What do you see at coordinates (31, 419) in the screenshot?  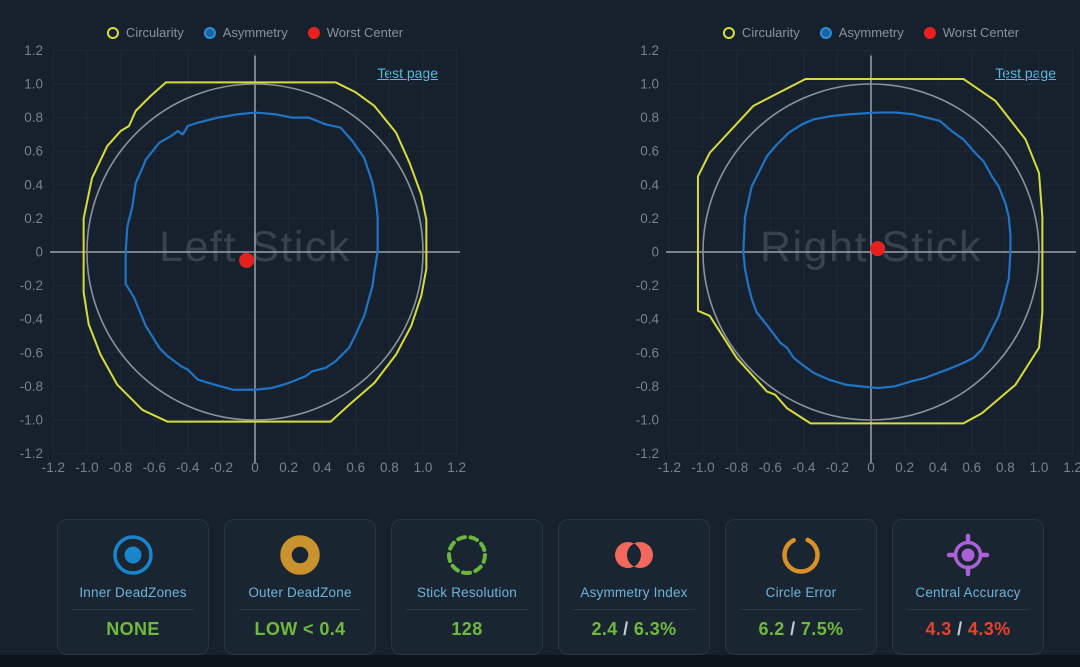 I see `y-tick-label: -1.0` at bounding box center [31, 419].